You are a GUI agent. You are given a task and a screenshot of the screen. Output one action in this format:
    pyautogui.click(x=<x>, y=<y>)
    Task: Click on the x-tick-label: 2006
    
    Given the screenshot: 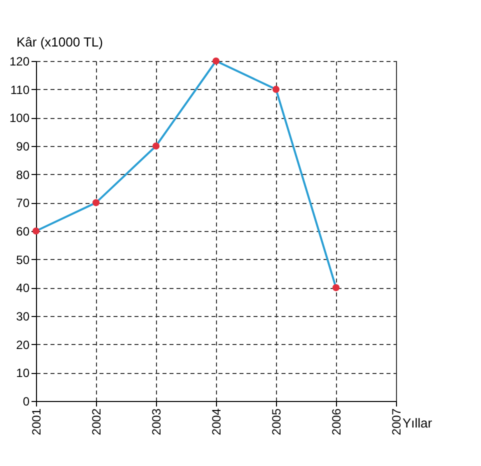 What is the action you would take?
    pyautogui.click(x=337, y=422)
    